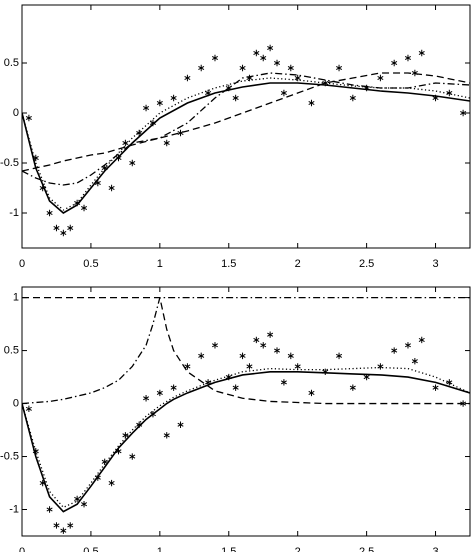 The width and height of the screenshot is (474, 552). I want to click on y-tick-label: -1, so click(14, 213).